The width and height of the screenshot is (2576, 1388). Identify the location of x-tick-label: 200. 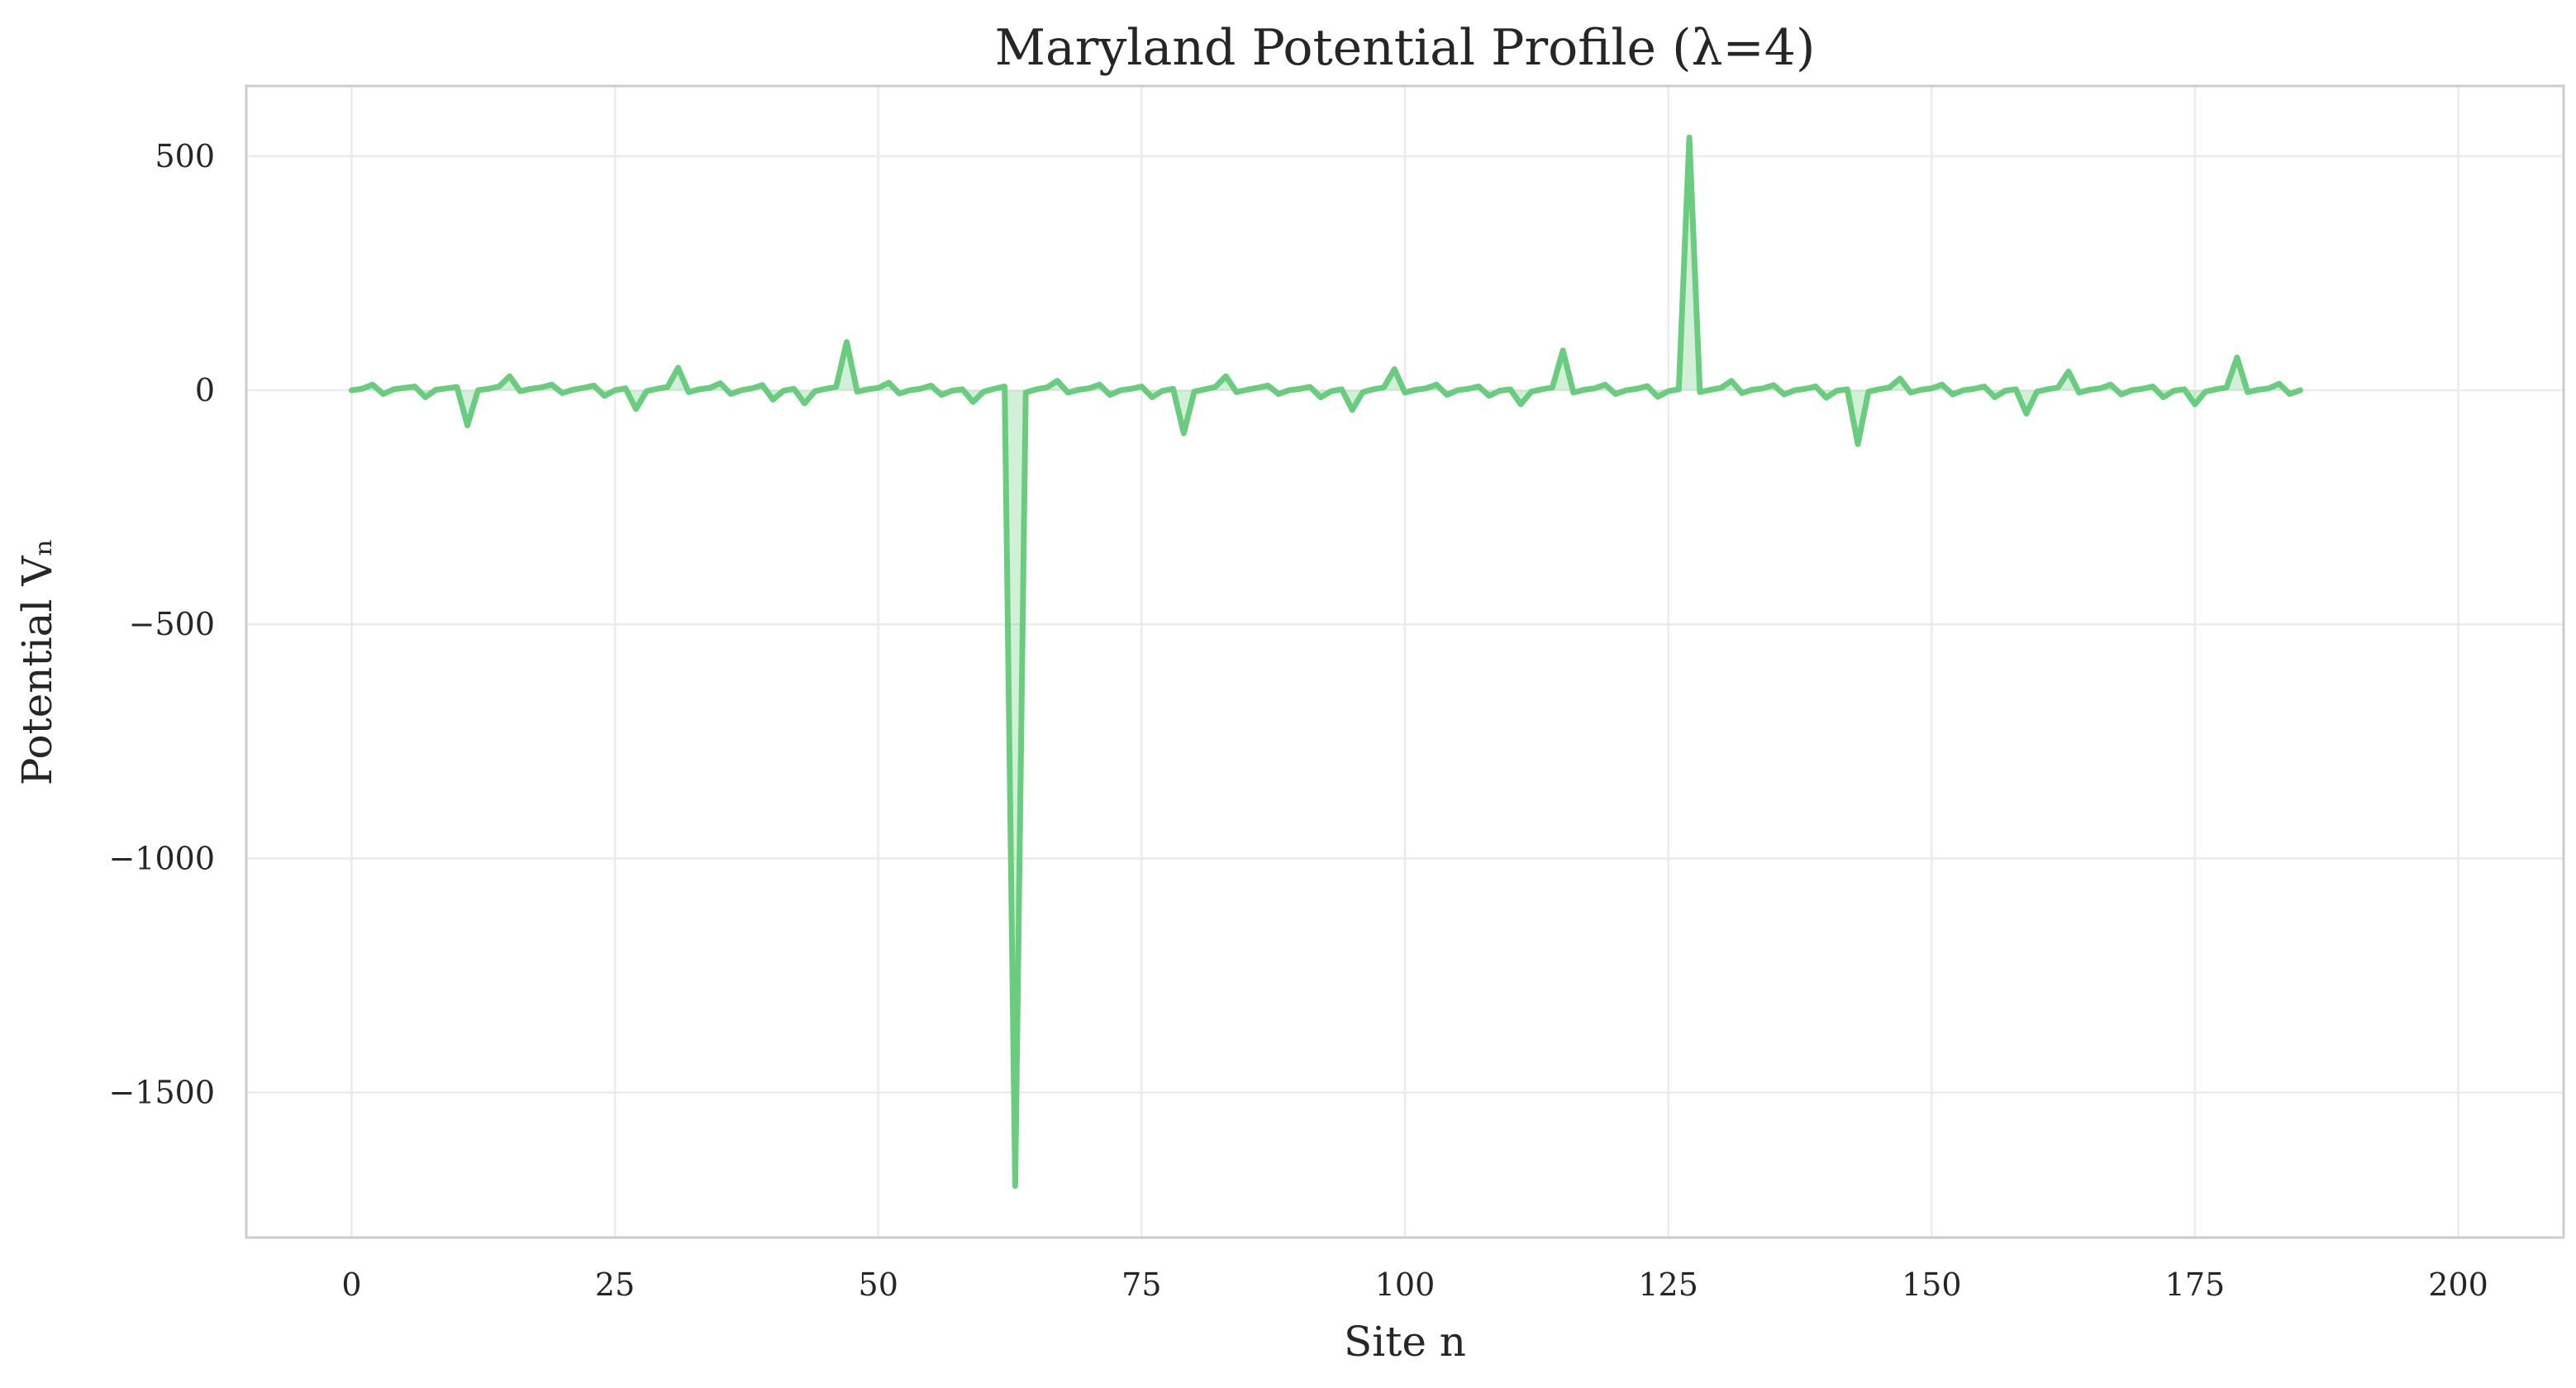
(2458, 1284).